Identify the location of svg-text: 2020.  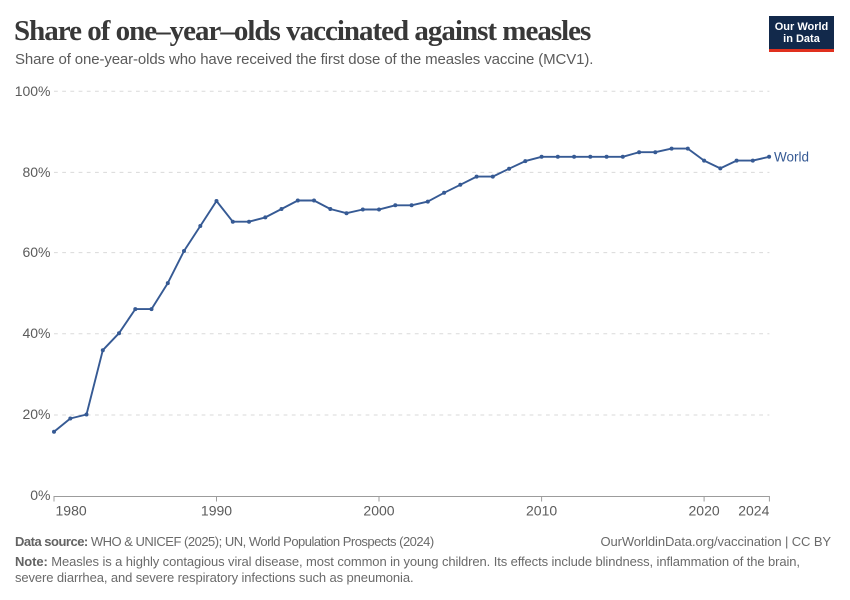
(704, 510).